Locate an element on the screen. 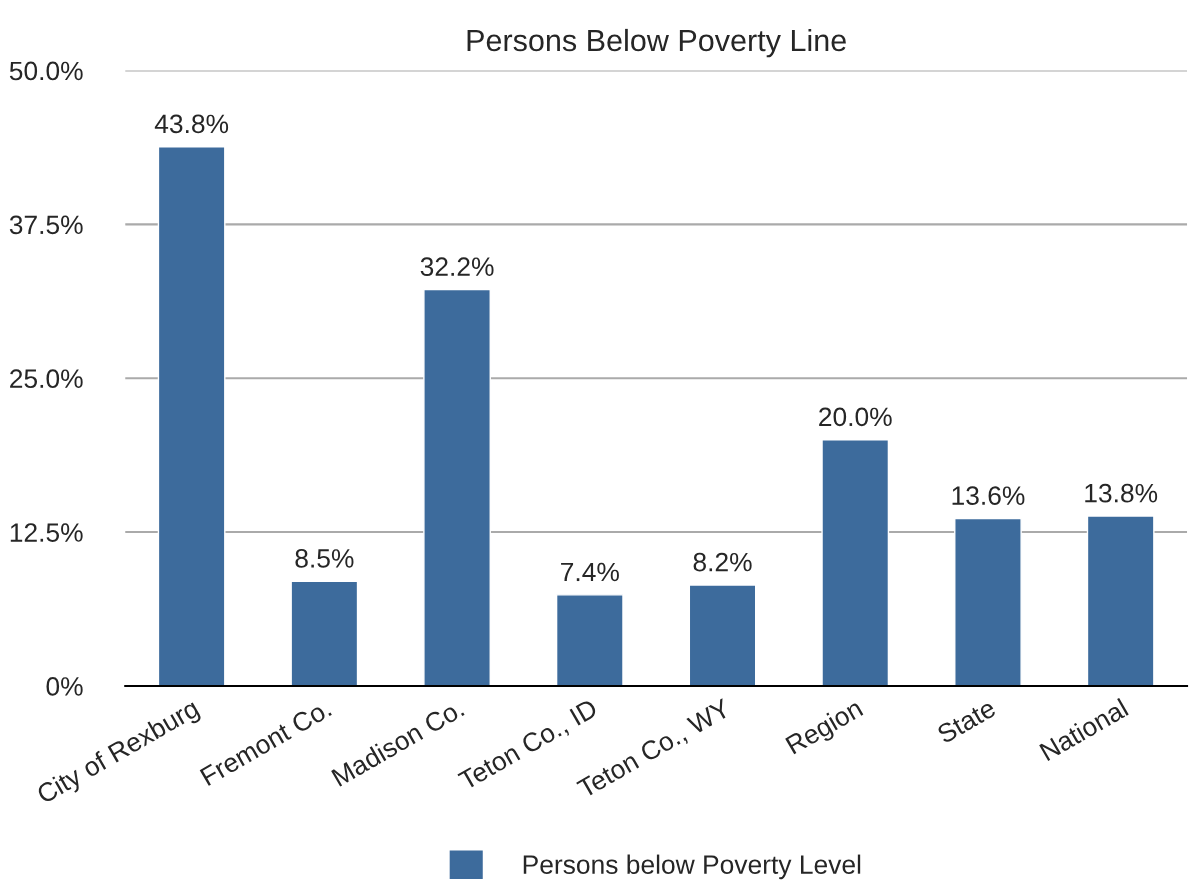 This screenshot has width=1193, height=892. y-tick-label: 0% is located at coordinates (64, 686).